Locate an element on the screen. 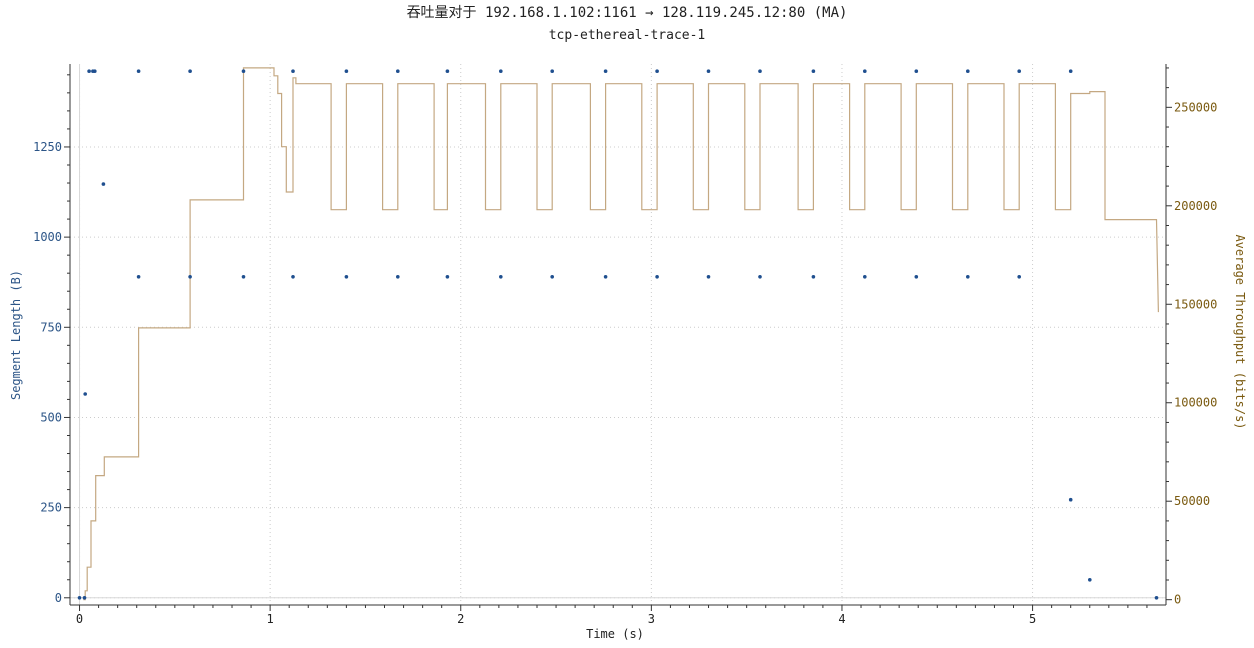 This screenshot has width=1254, height=648. y2-tick-label: 50000 is located at coordinates (1192, 501).